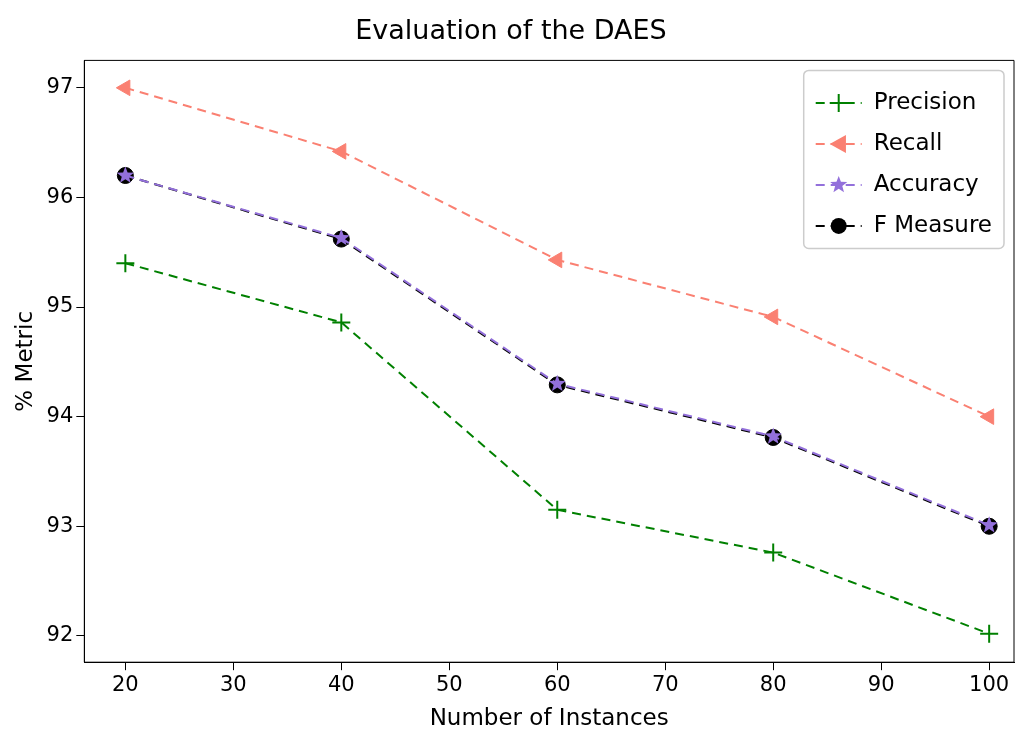  I want to click on y-tick-label: 93, so click(60, 524).